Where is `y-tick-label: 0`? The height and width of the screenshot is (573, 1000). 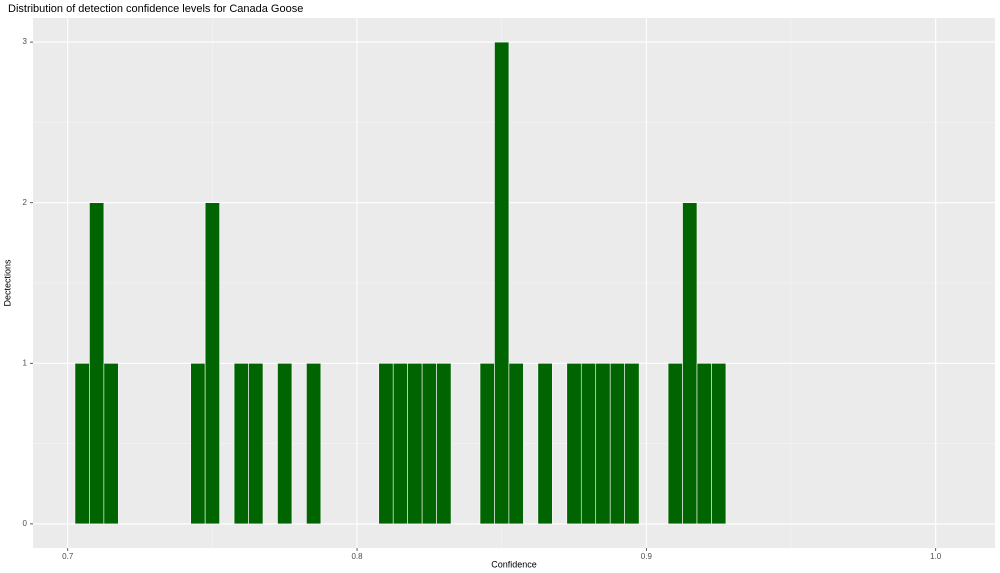 y-tick-label: 0 is located at coordinates (25, 523).